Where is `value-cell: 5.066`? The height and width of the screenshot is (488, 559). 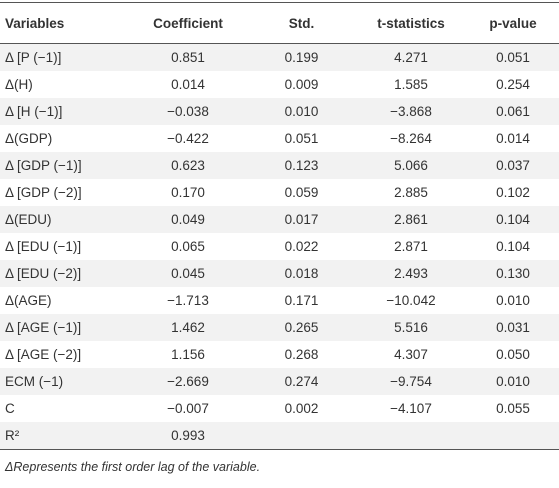 value-cell: 5.066 is located at coordinates (411, 165).